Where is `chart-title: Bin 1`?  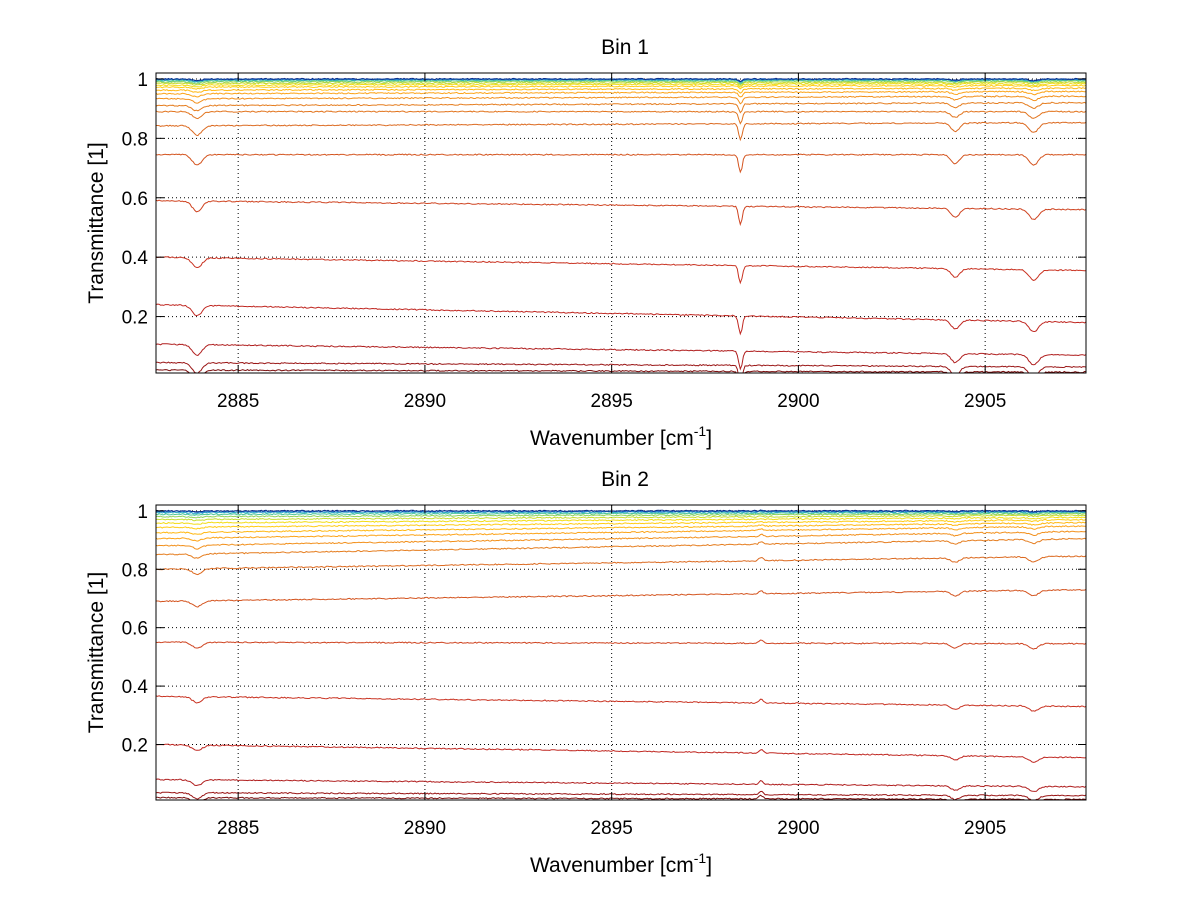
chart-title: Bin 1 is located at coordinates (625, 47).